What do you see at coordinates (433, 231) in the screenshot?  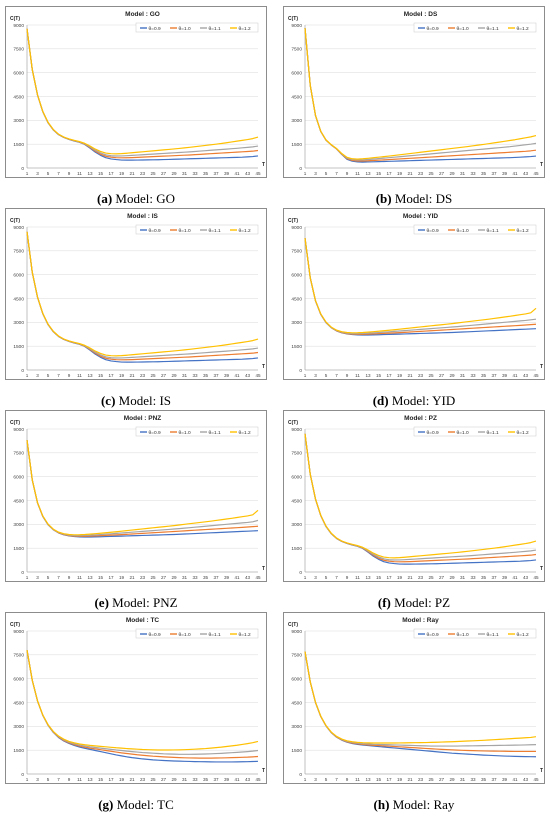 I see `legend-label: θ=0.9` at bounding box center [433, 231].